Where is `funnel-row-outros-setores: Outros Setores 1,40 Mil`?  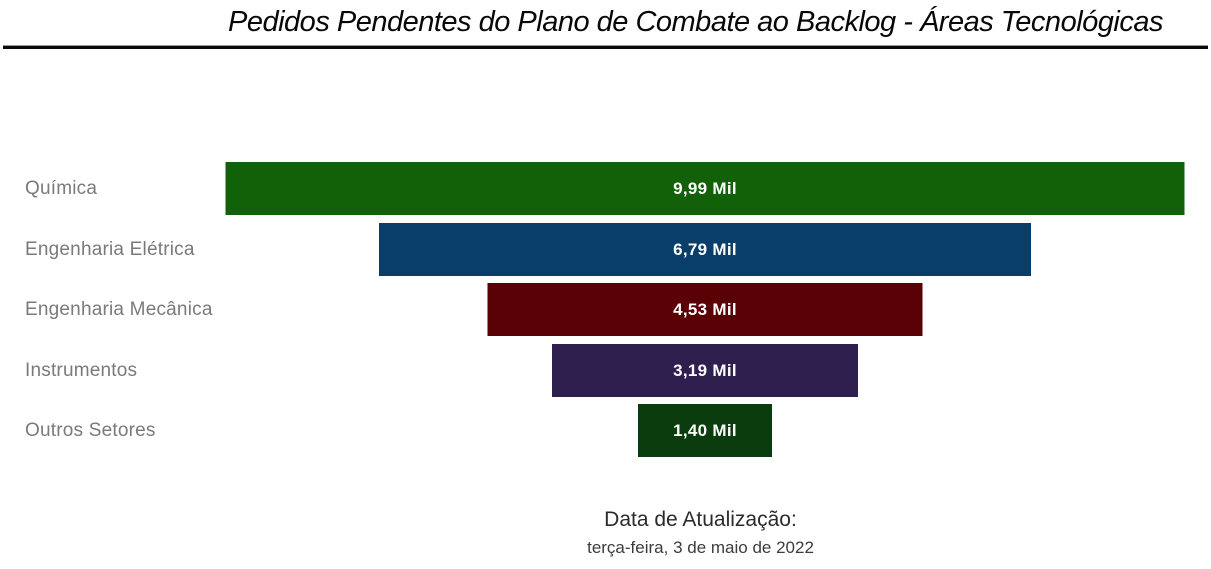 funnel-row-outros-setores: Outros Setores 1,40 Mil is located at coordinates (605, 430).